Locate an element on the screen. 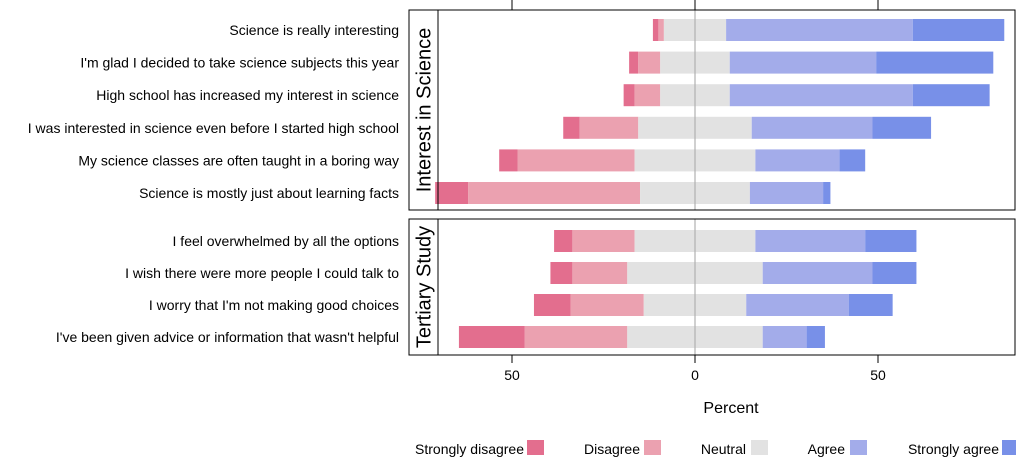 The height and width of the screenshot is (460, 1016). item-label: I feel overwhelmed by all the options is located at coordinates (286, 241).